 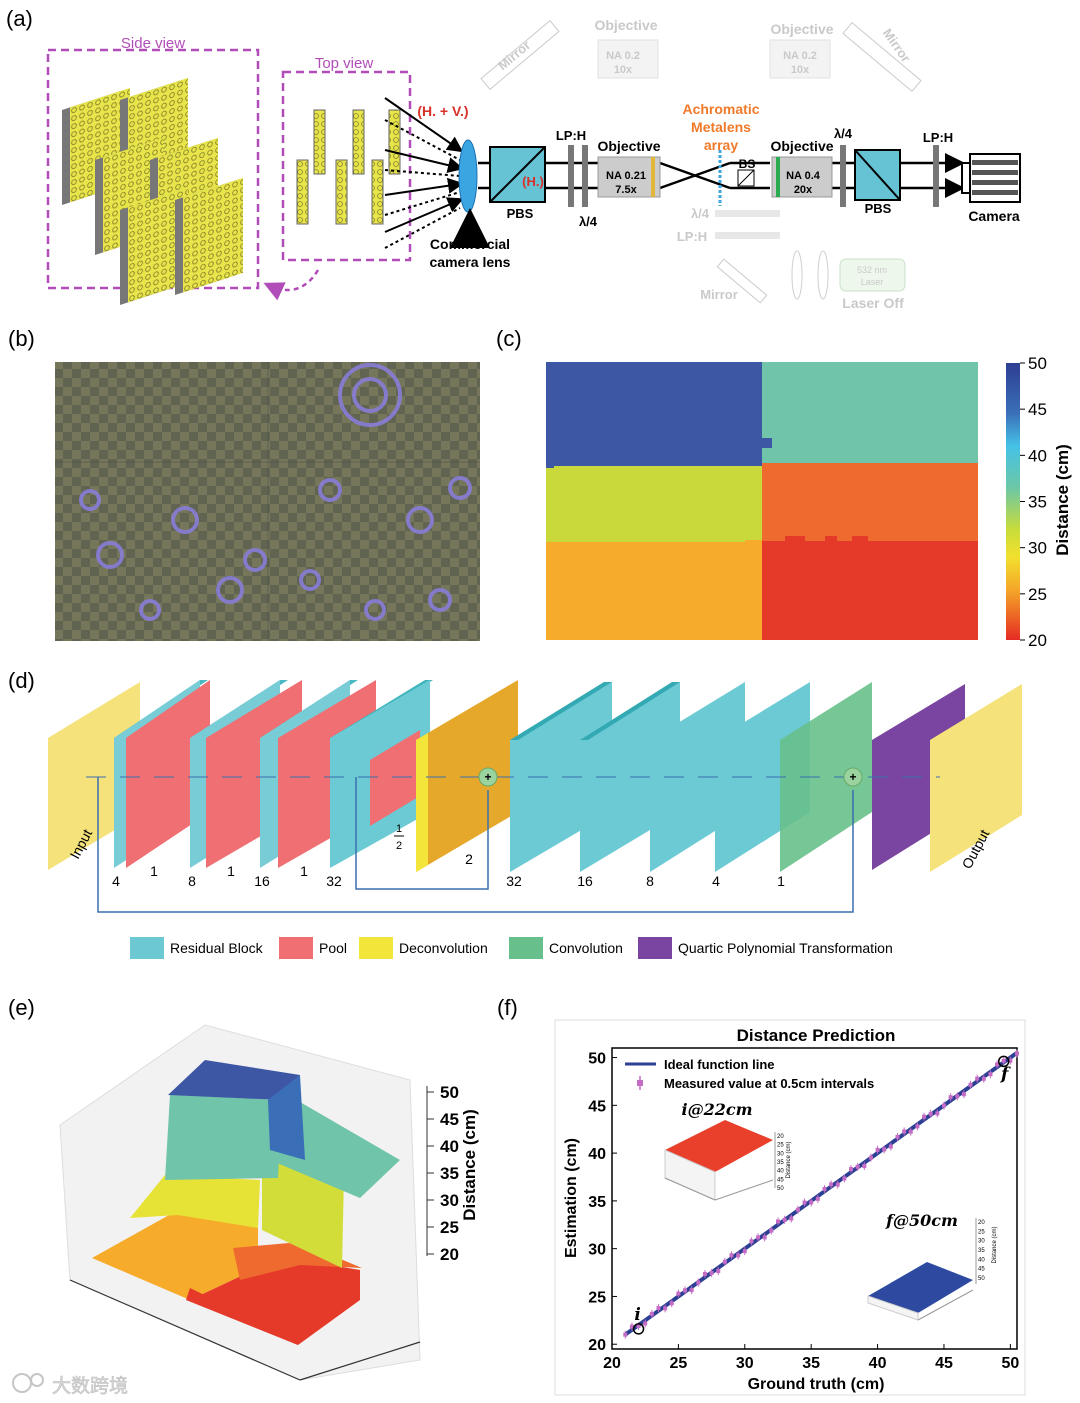 What do you see at coordinates (872, 270) in the screenshot?
I see `laser-label: 532 nm` at bounding box center [872, 270].